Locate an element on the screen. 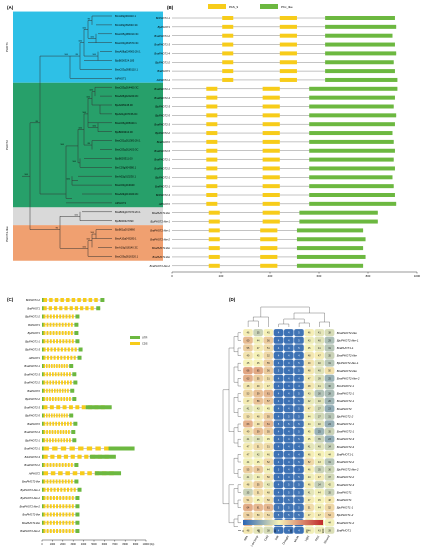 Image resolution: width=424 pixels, height=555 pixels. gene-label: BnaC03g0585110.1 is located at coordinates (126, 70).